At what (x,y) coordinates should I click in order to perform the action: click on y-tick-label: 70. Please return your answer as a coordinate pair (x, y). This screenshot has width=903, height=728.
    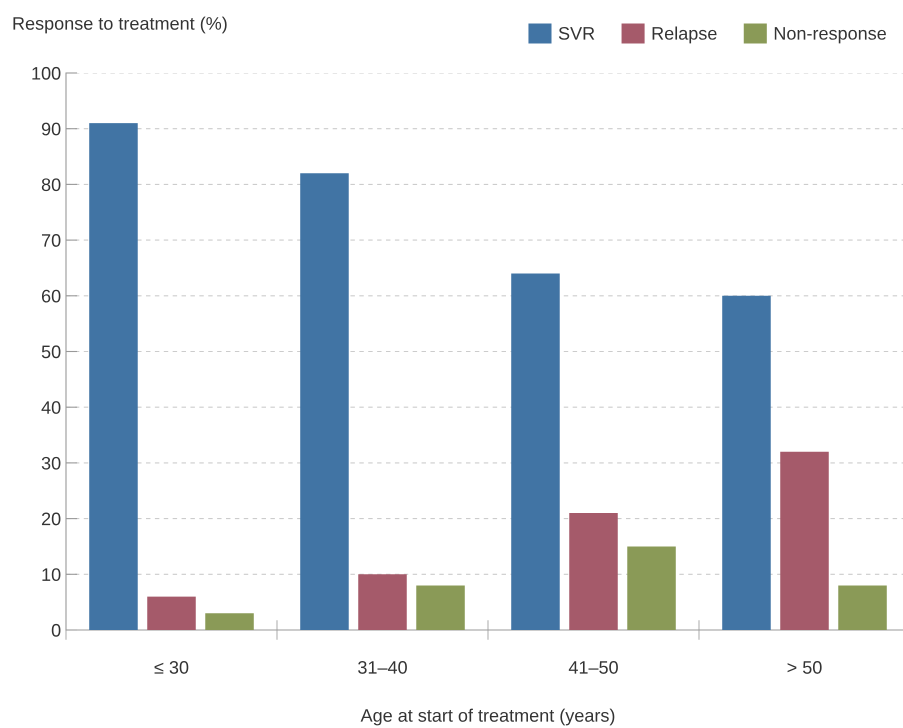
    Looking at the image, I should click on (51, 240).